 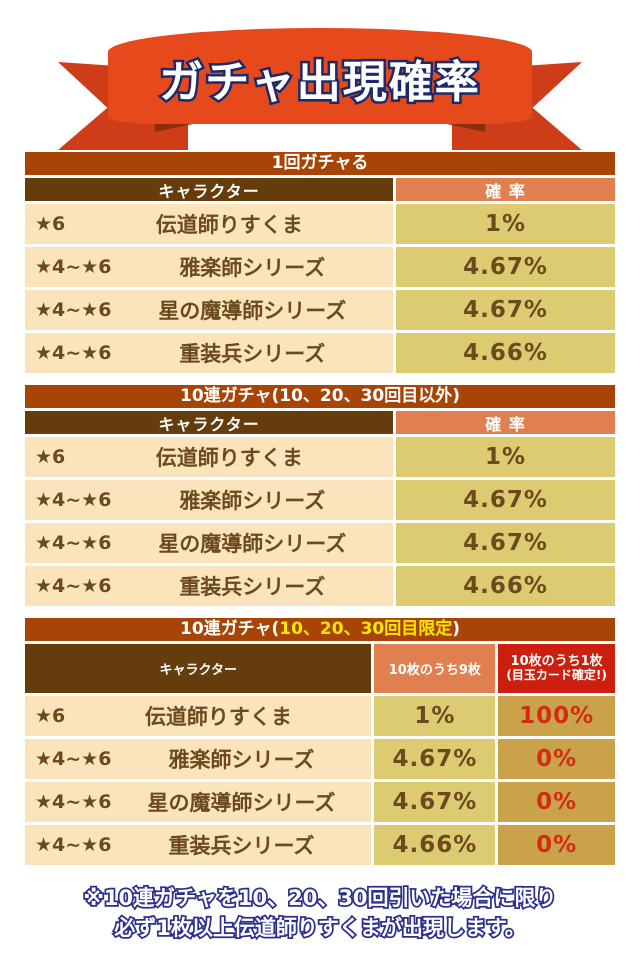 What do you see at coordinates (319, 83) in the screenshot?
I see `page-title: ガチャ出現確率` at bounding box center [319, 83].